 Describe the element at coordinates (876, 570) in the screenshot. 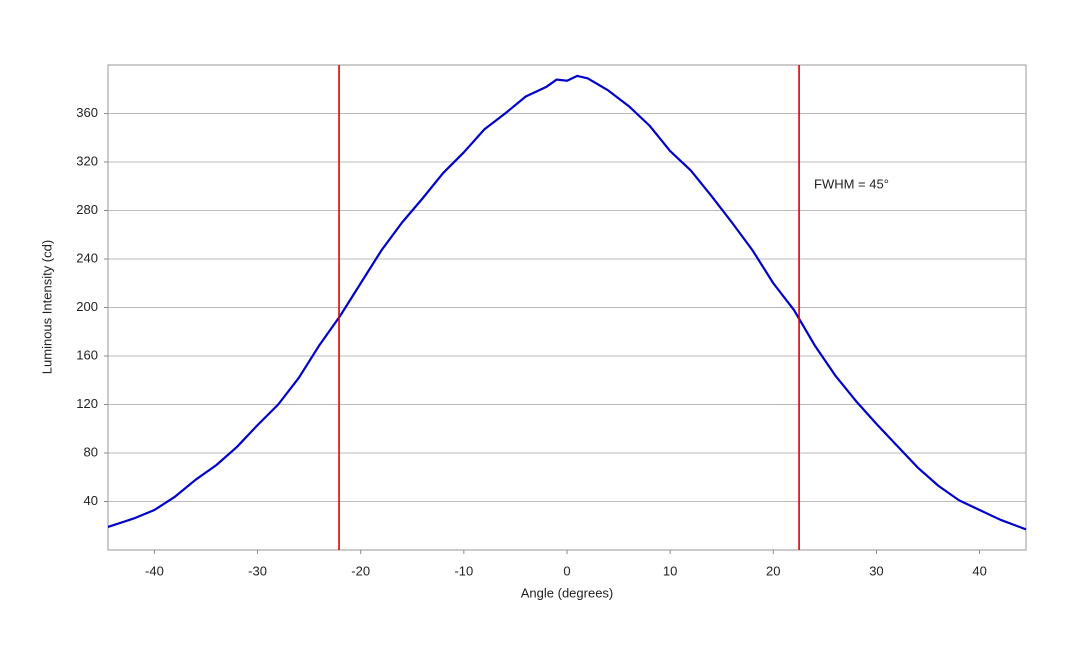

I see `x-tick-label: 30` at that location.